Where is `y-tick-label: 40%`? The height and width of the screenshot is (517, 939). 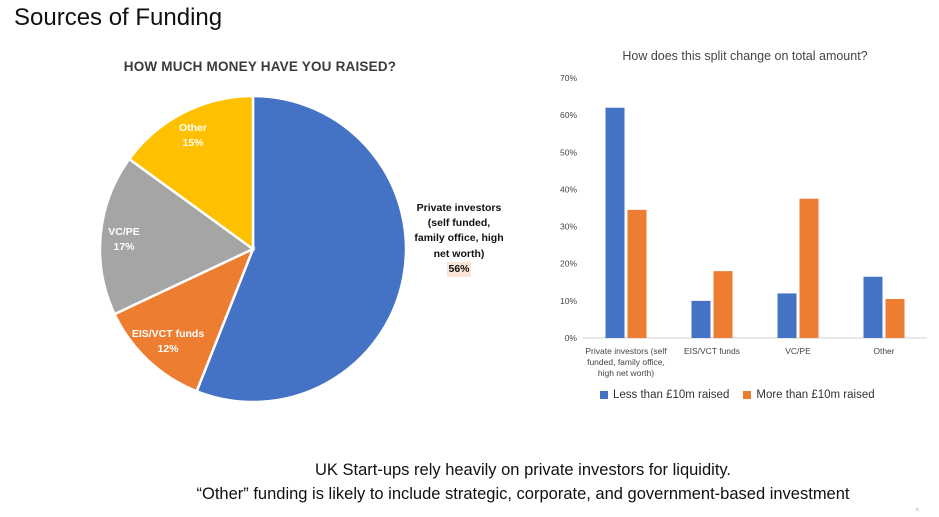 y-tick-label: 40% is located at coordinates (568, 189).